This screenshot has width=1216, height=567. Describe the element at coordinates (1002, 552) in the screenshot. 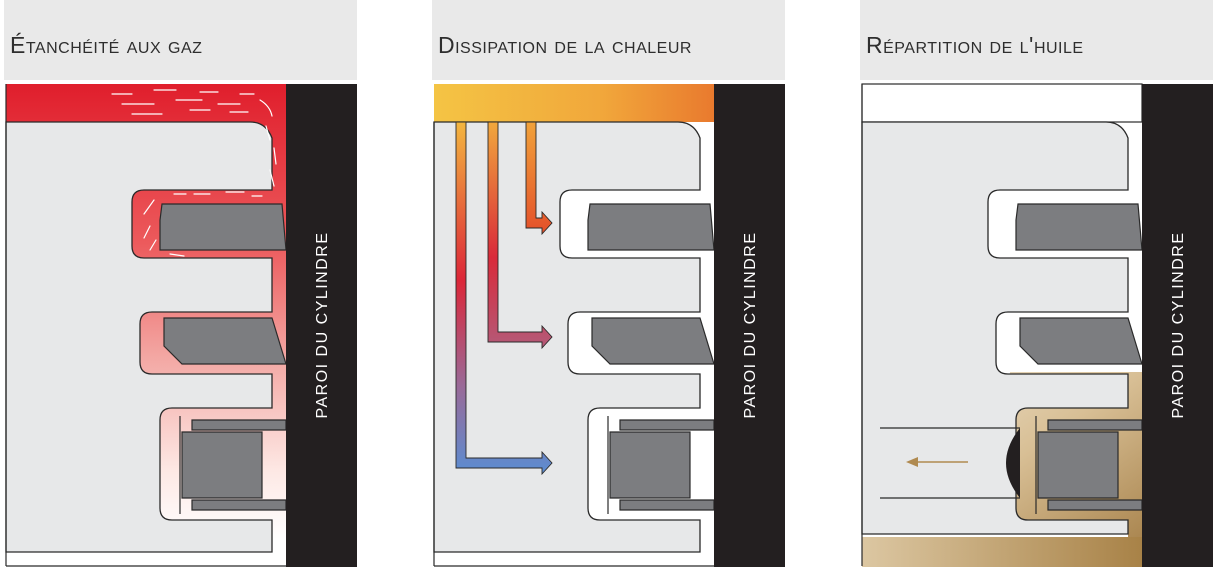

I see `oil-bottom-band` at that location.